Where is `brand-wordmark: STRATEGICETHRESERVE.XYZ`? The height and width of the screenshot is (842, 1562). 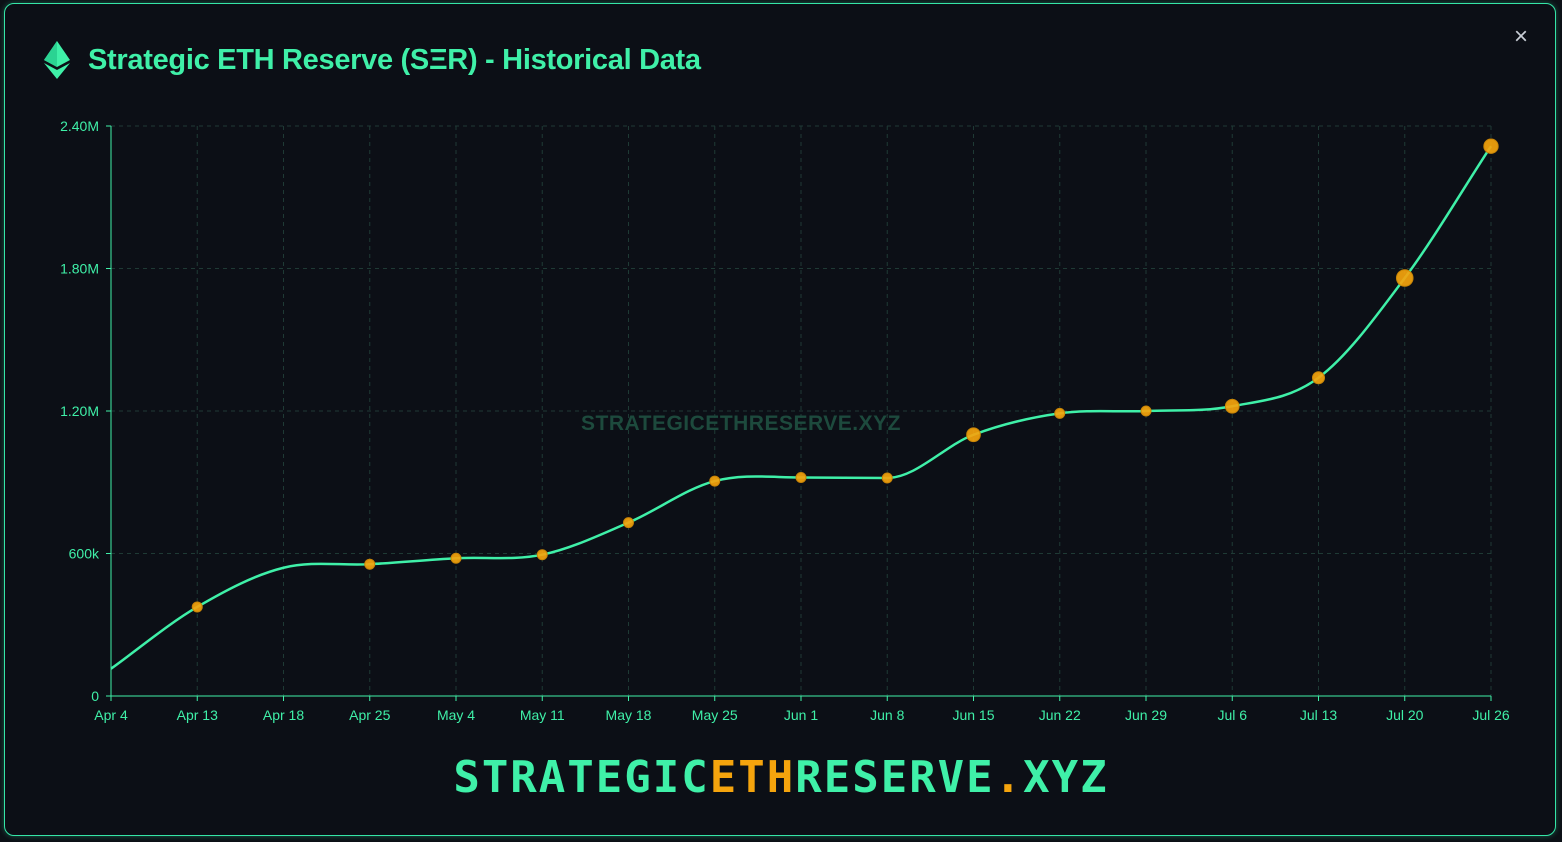 brand-wordmark: STRATEGICETHRESERVE.XYZ is located at coordinates (781, 777).